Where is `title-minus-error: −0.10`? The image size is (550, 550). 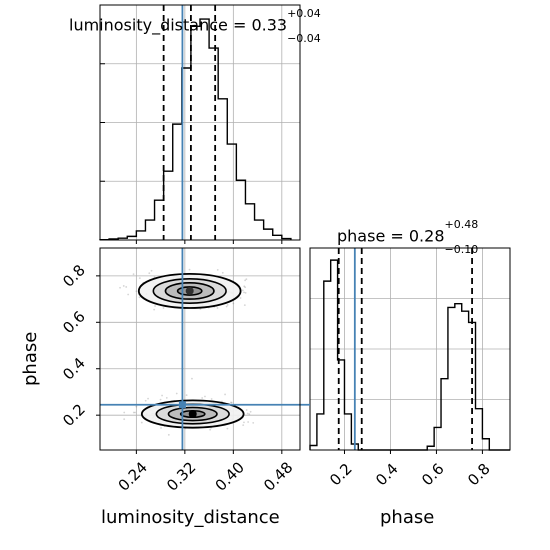
title-minus-error: −0.10 is located at coordinates (461, 249).